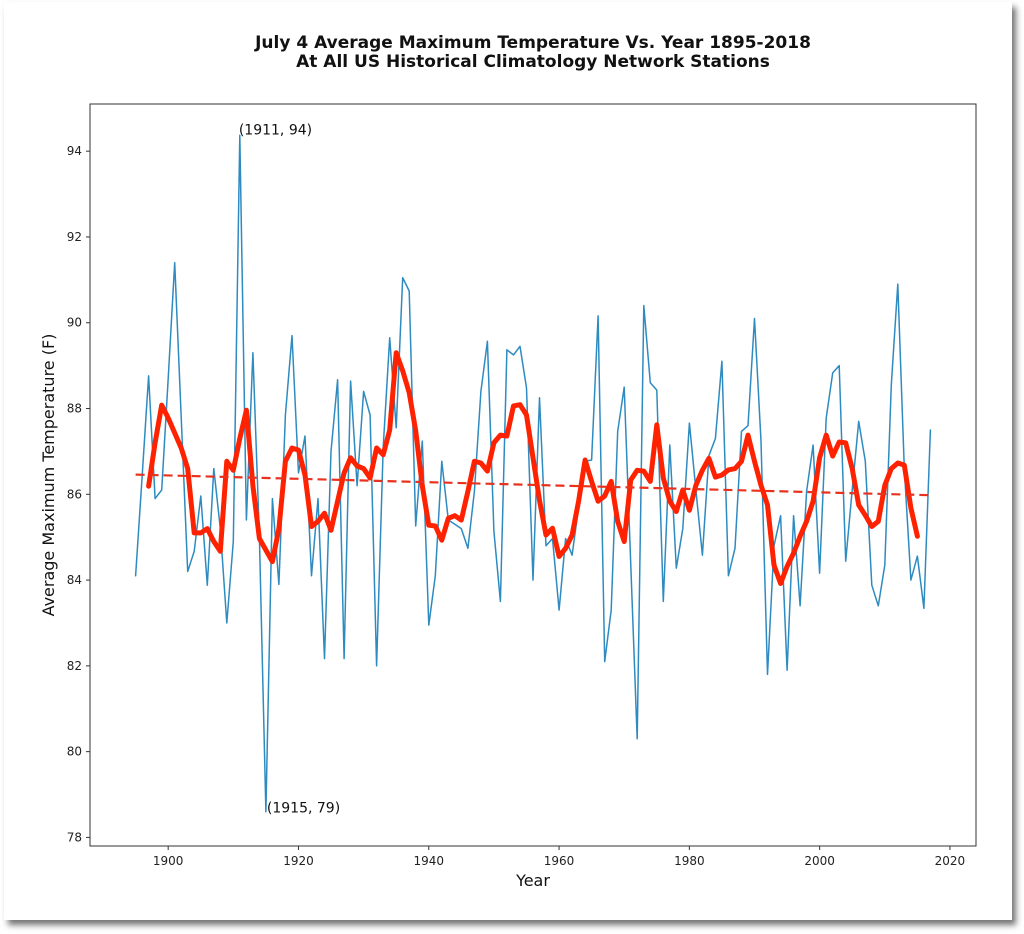 Image resolution: width=1024 pixels, height=934 pixels. What do you see at coordinates (689, 861) in the screenshot?
I see `x-tick-label: 1980` at bounding box center [689, 861].